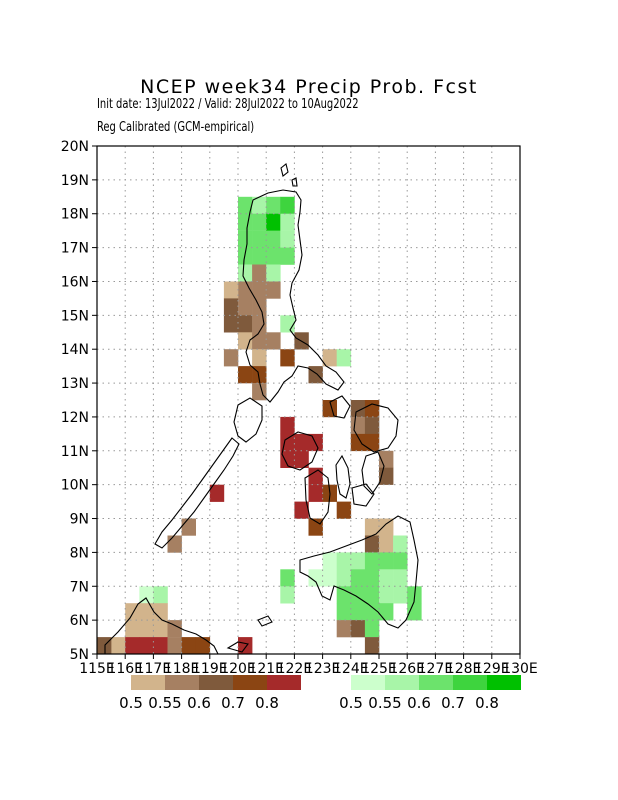 This screenshot has height=800, width=618. Describe the element at coordinates (373, 473) in the screenshot. I see `coastline-leyte` at that location.